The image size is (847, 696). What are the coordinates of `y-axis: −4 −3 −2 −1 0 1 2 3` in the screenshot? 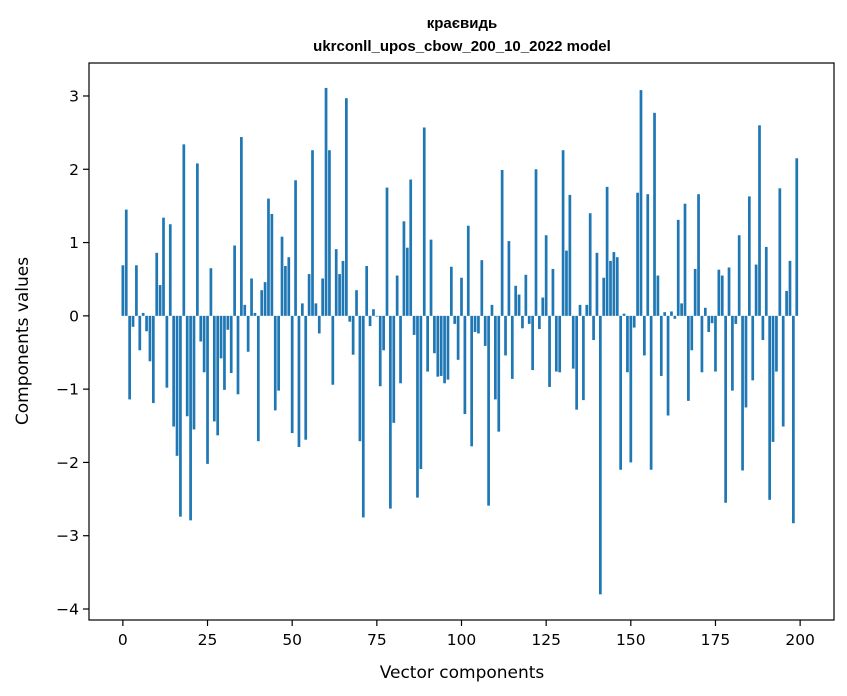 It's located at (72, 353).